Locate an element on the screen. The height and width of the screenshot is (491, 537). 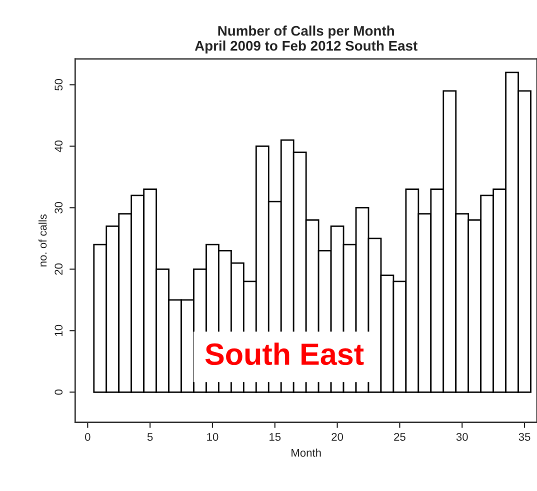
x-tick-label: 35 is located at coordinates (524, 436).